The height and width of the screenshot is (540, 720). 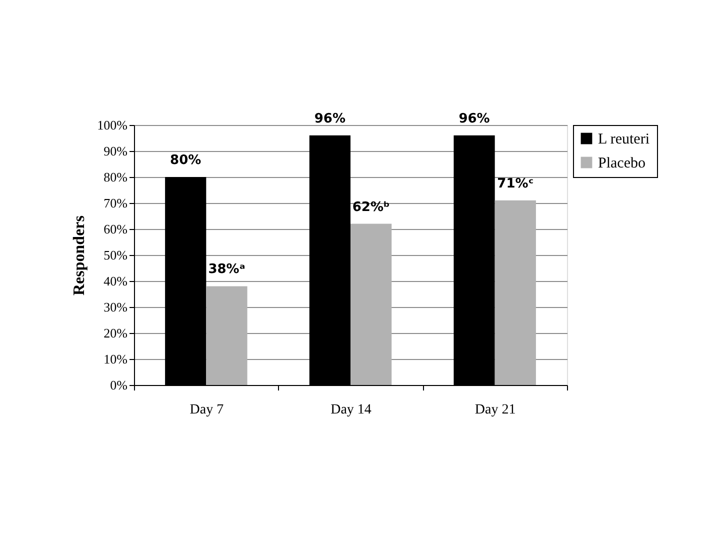 I want to click on y-tick-label: 100%, so click(x=112, y=125).